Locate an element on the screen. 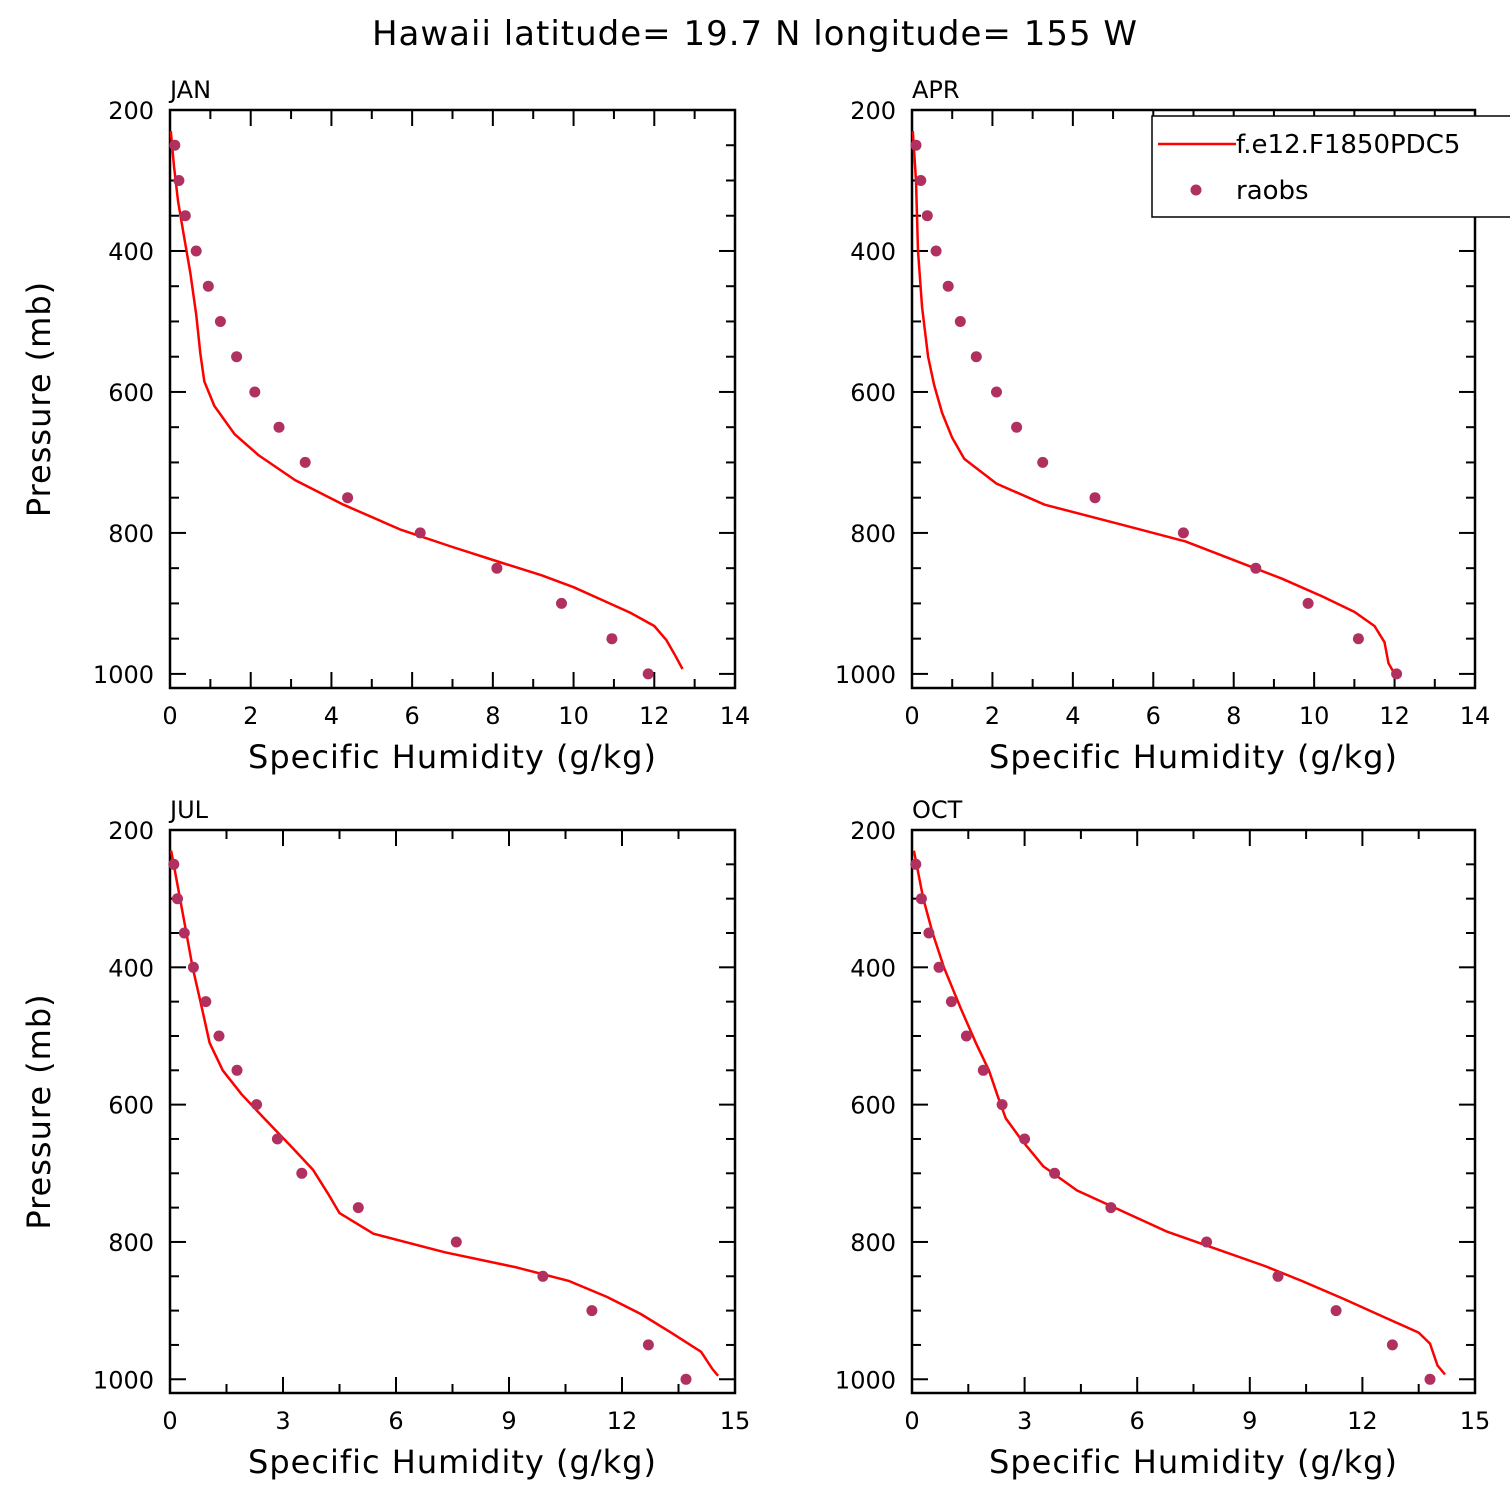 This screenshot has width=1510, height=1510. x-tick-label: 2 is located at coordinates (250, 716).